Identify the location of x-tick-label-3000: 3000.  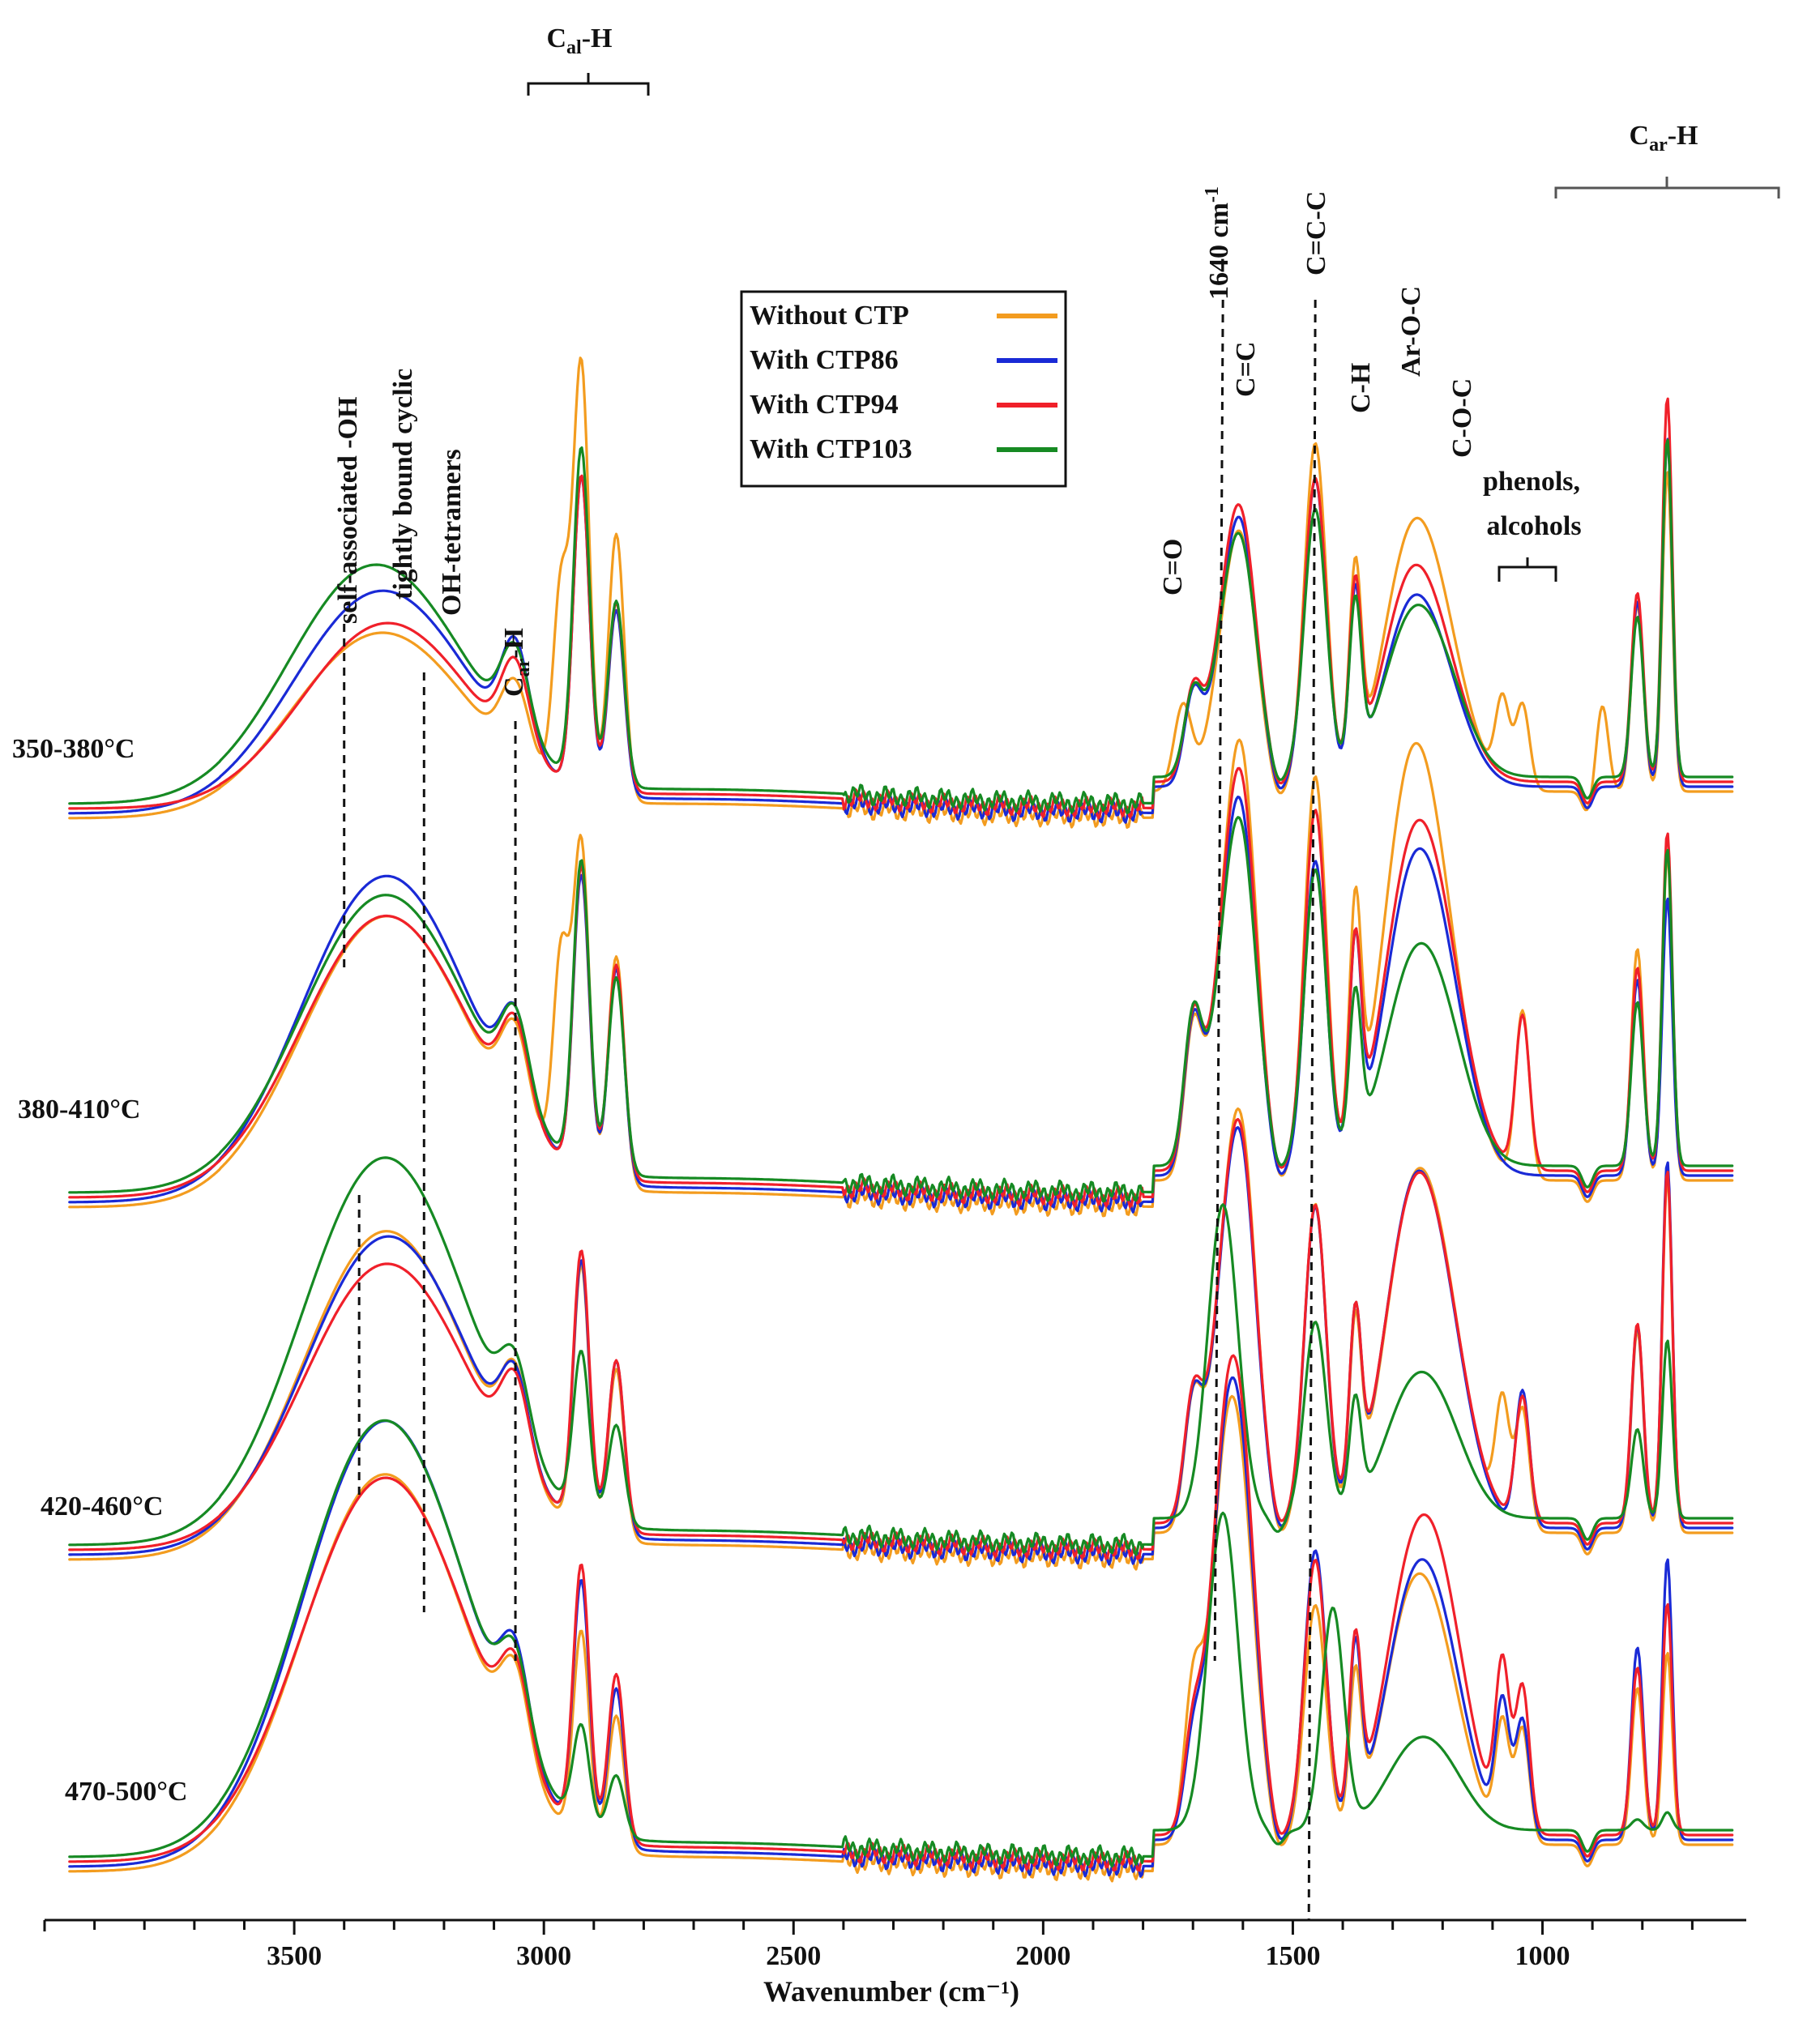
(544, 1956).